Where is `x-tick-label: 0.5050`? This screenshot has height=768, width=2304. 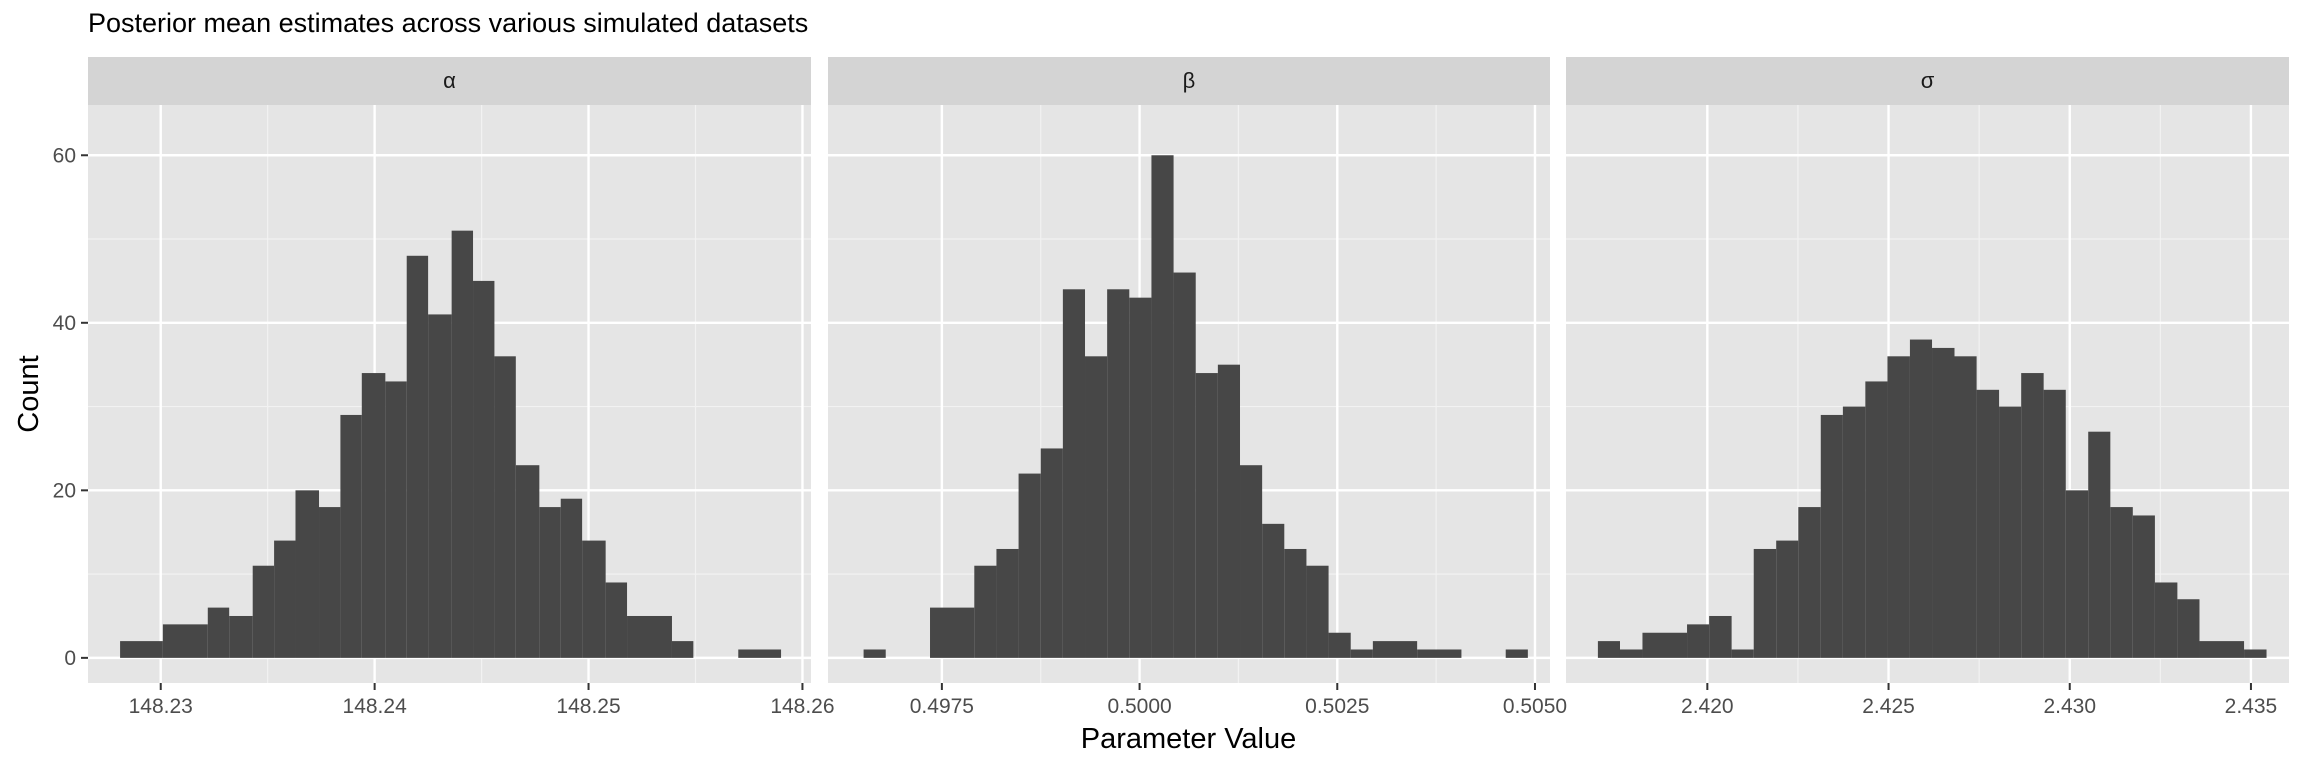
x-tick-label: 0.5050 is located at coordinates (1535, 706).